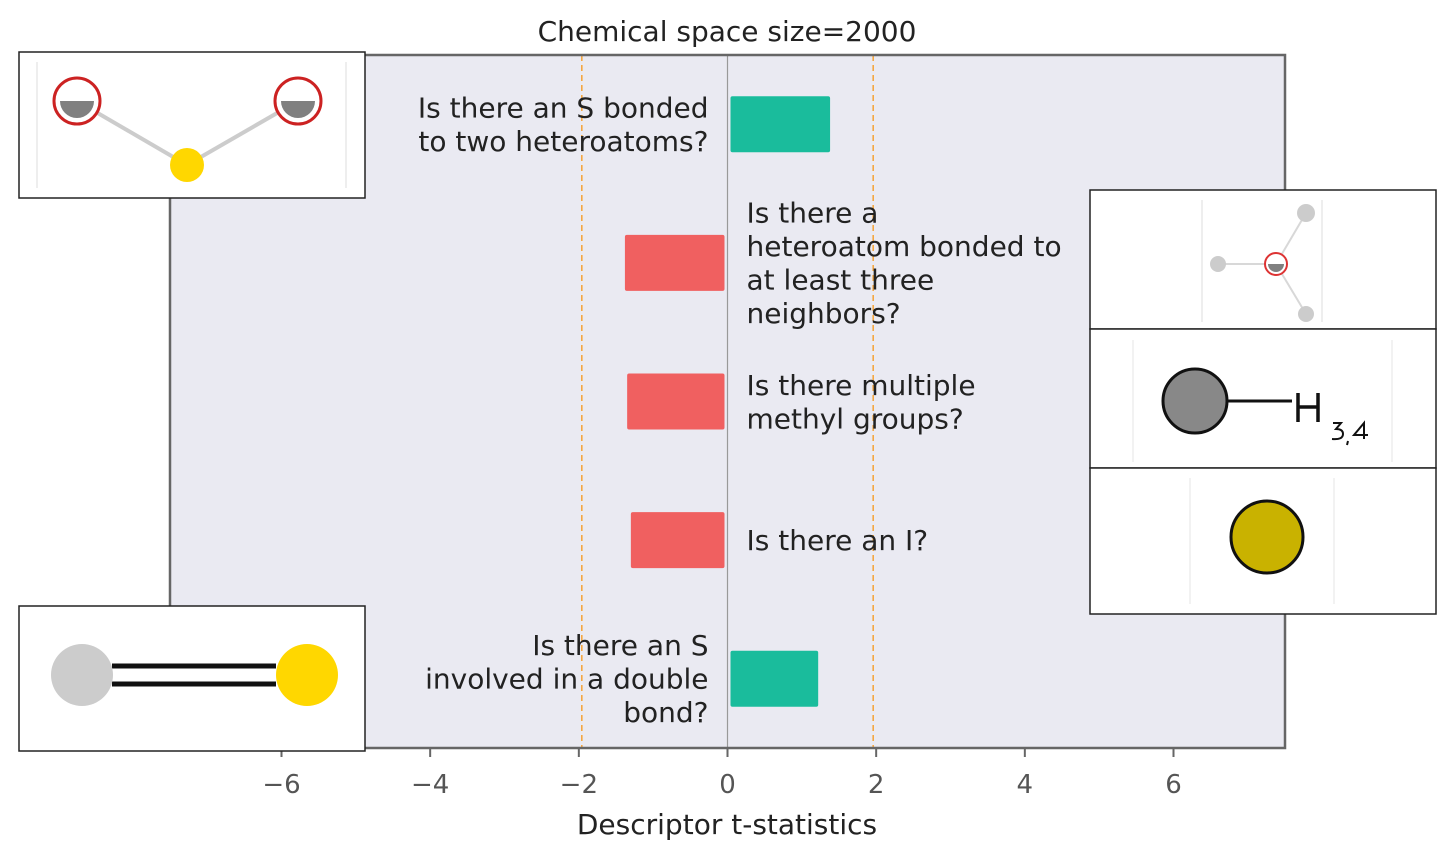 Image resolution: width=1454 pixels, height=857 pixels. I want to click on x-tick-label: 2, so click(876, 785).